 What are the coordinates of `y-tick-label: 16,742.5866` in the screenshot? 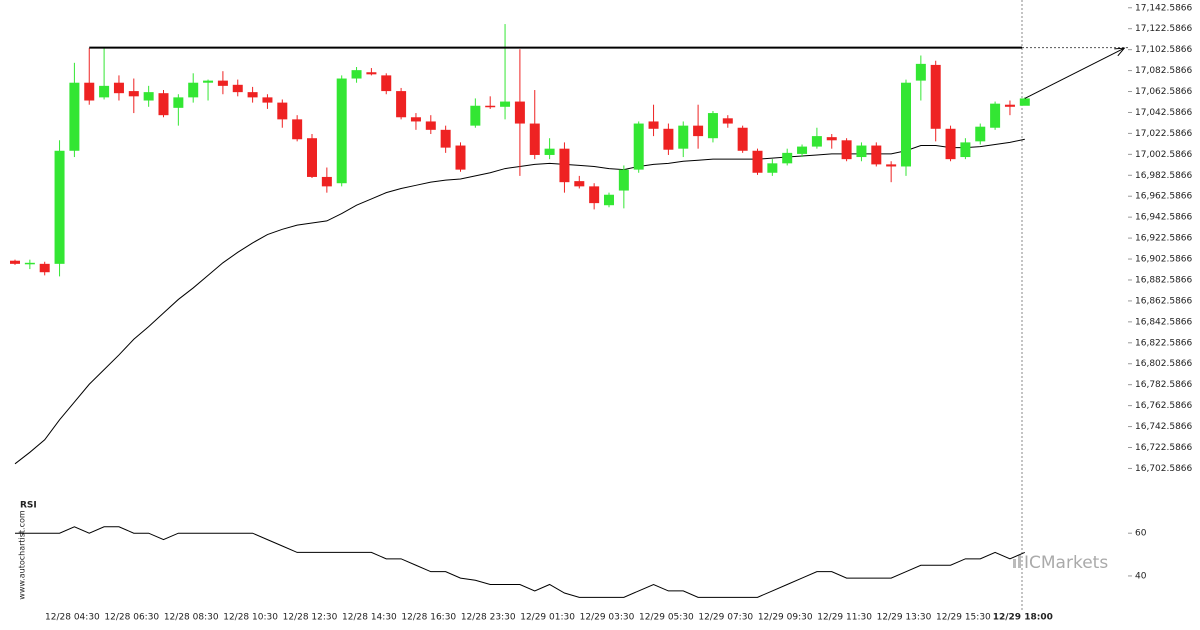 It's located at (1164, 427).